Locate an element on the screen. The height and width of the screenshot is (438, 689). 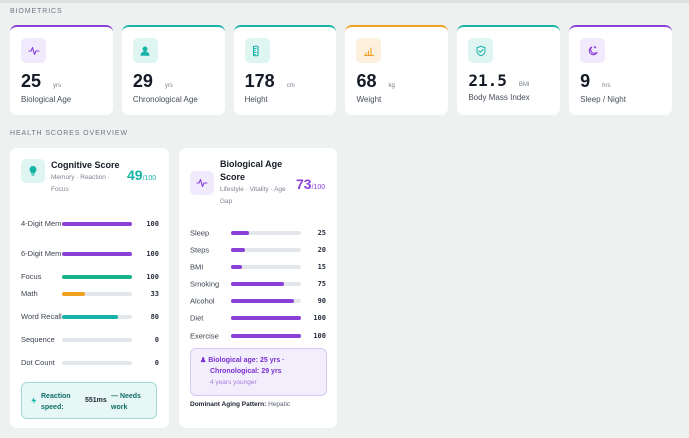
row-label: Exercise is located at coordinates (204, 336).